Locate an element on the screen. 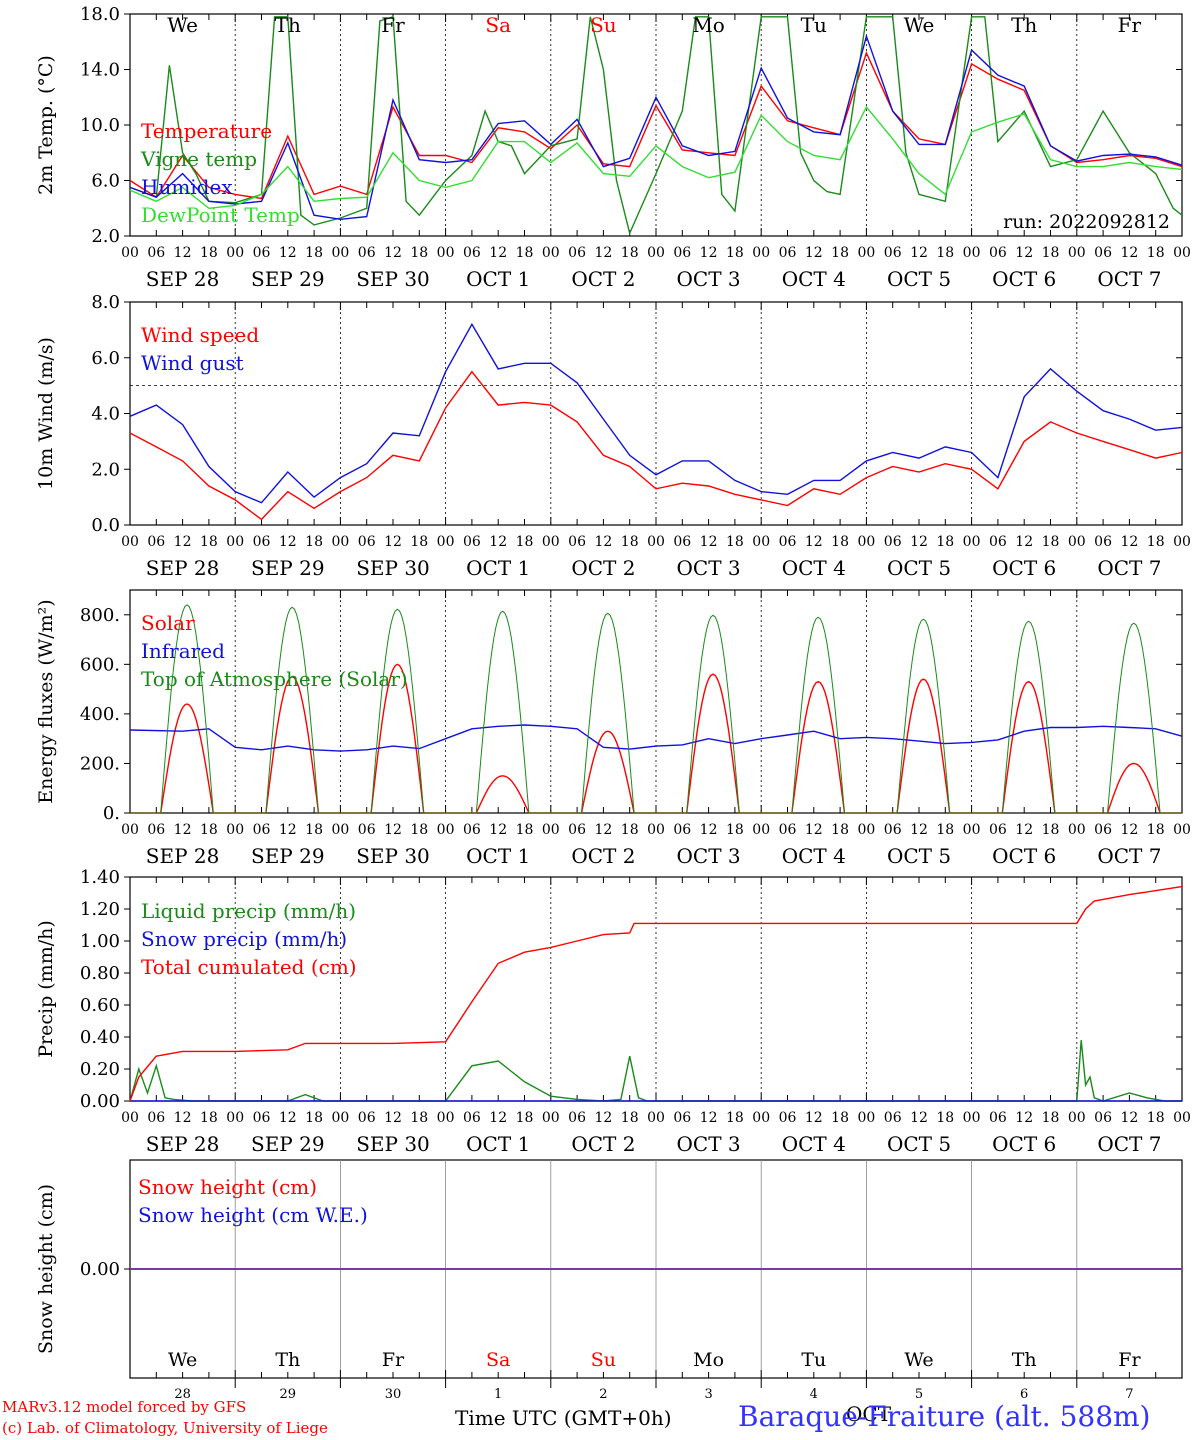  station-title: Baraque-Fraiture (alt. 588m) is located at coordinates (944, 1416).